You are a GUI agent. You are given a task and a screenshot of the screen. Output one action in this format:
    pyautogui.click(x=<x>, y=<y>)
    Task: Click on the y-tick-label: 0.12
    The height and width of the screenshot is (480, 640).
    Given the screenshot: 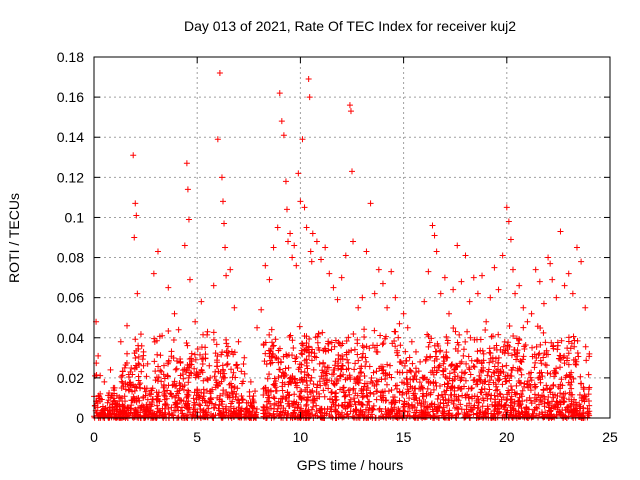 What is the action you would take?
    pyautogui.click(x=70, y=177)
    